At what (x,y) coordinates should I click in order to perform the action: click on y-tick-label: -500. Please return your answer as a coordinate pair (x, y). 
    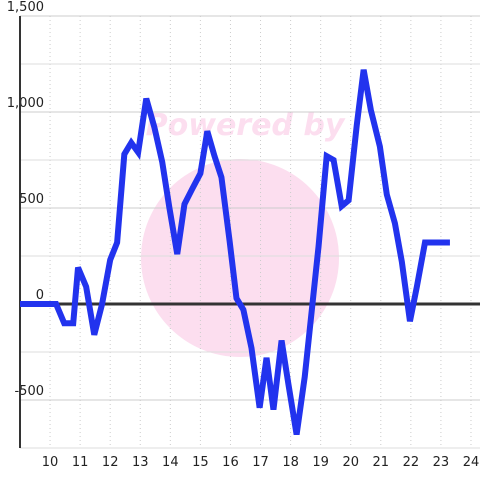
    Looking at the image, I should click on (29, 391).